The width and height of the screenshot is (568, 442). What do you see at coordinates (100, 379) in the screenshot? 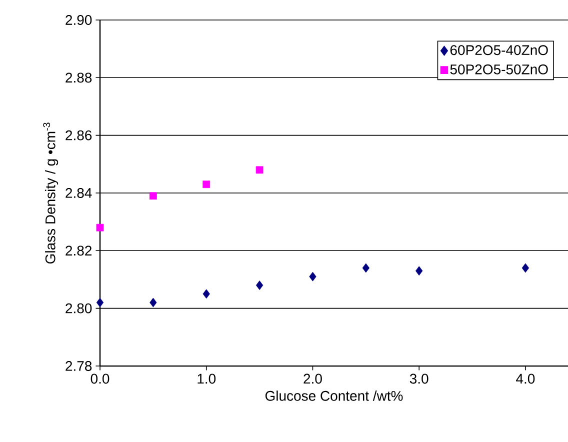
I see `x-tick-label: 0.0` at bounding box center [100, 379].